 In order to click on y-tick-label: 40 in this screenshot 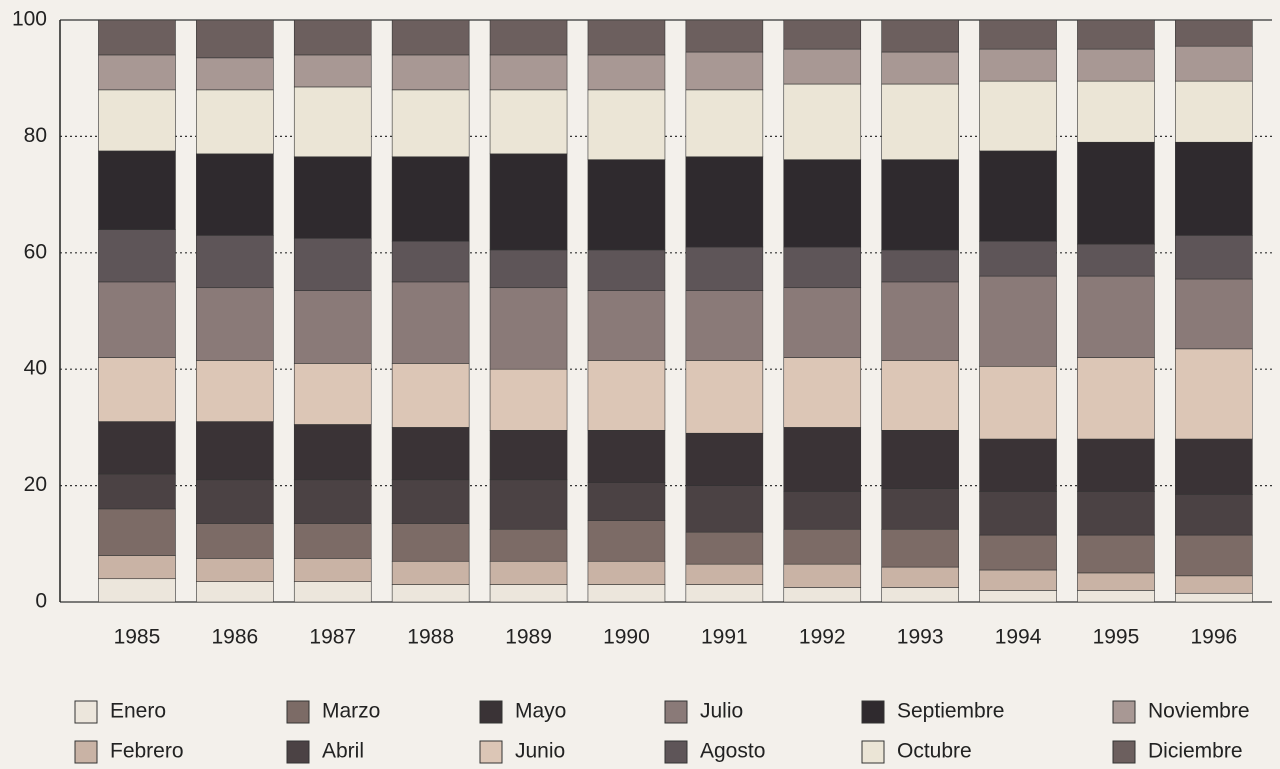, I will do `click(35, 368)`.